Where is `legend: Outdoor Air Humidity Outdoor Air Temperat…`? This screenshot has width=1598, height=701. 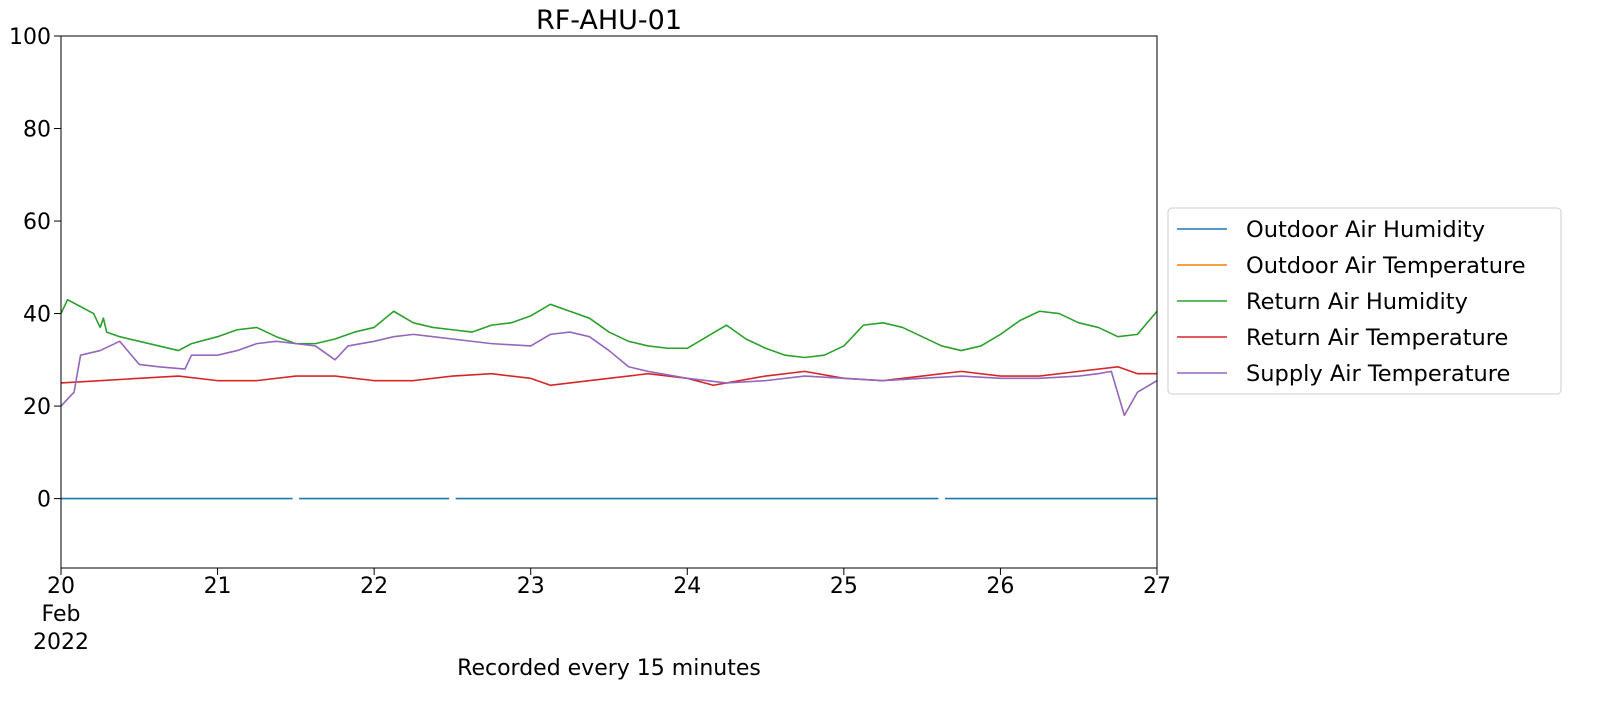 legend: Outdoor Air Humidity Outdoor Air Temperat… is located at coordinates (1364, 301).